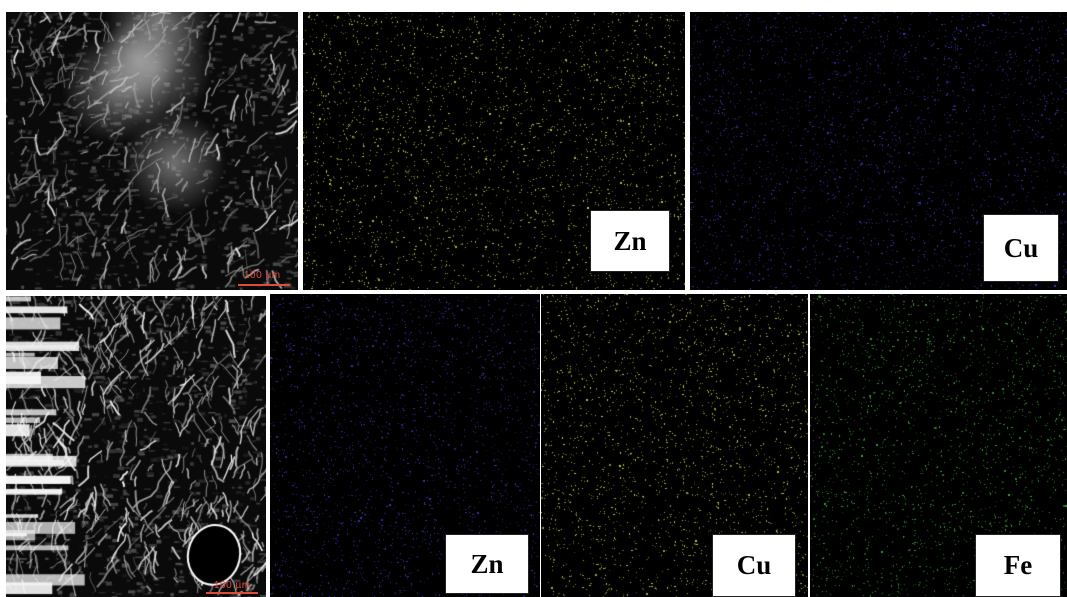 The image size is (1067, 597). I want to click on scale-bar-label-bottom: 100 µm, so click(232, 585).